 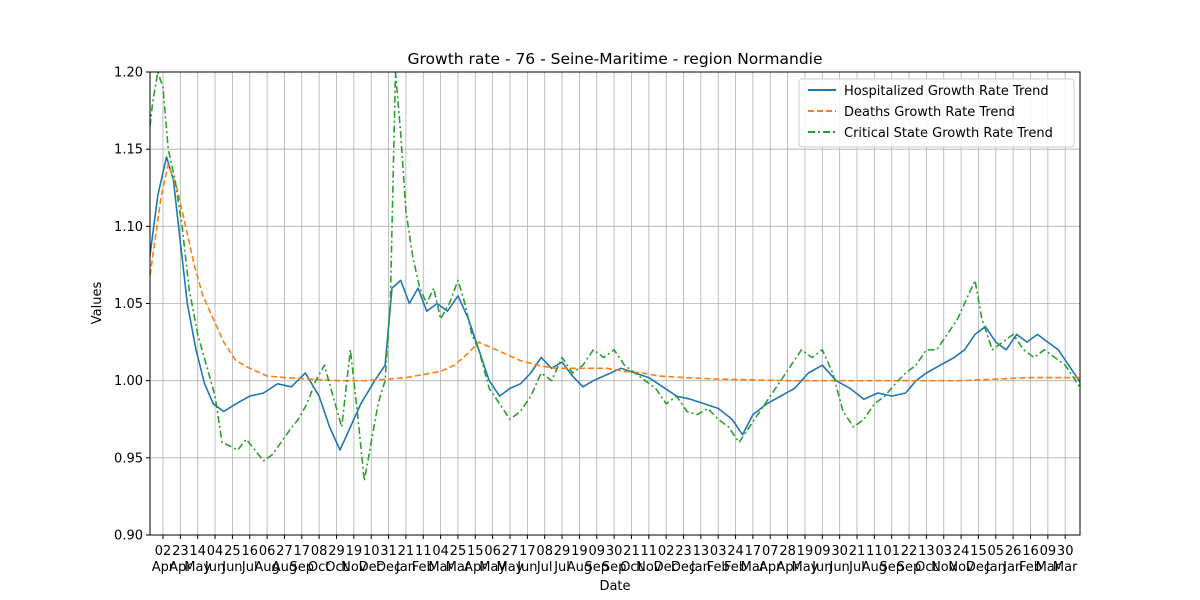 What do you see at coordinates (996, 551) in the screenshot?
I see `x-tick-day-label: 05` at bounding box center [996, 551].